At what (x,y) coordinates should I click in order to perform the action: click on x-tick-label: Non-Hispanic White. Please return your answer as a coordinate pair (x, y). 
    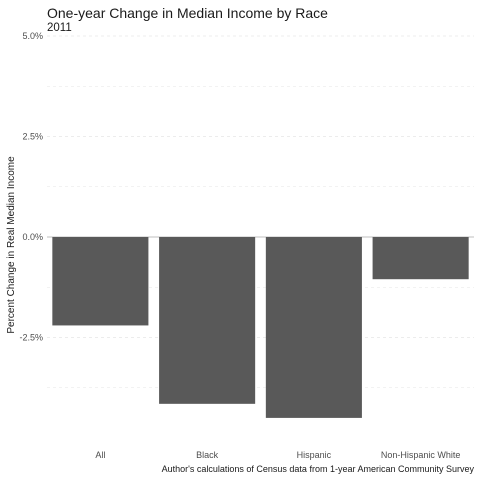
    Looking at the image, I should click on (421, 455).